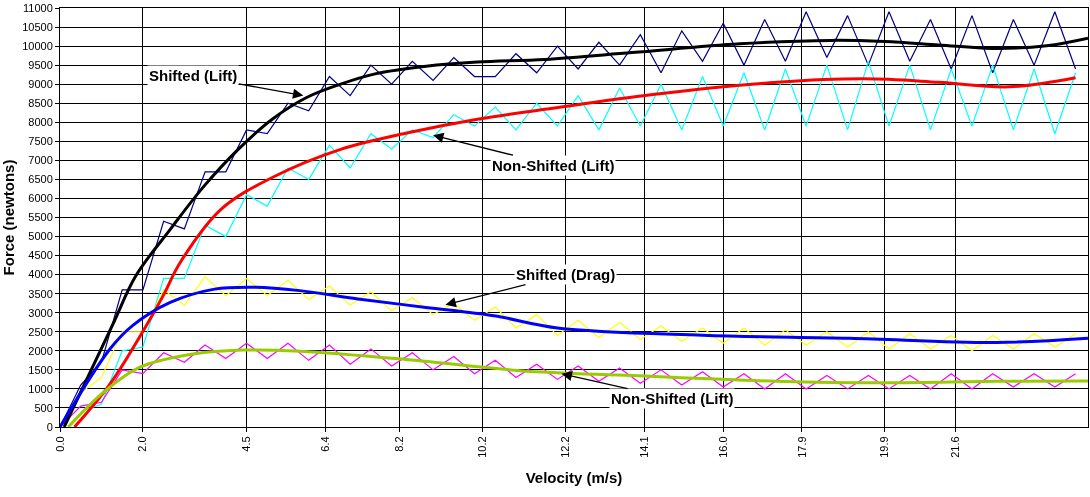 This screenshot has height=497, width=1090. Describe the element at coordinates (40, 217) in the screenshot. I see `y-tick-label: 5500` at that location.